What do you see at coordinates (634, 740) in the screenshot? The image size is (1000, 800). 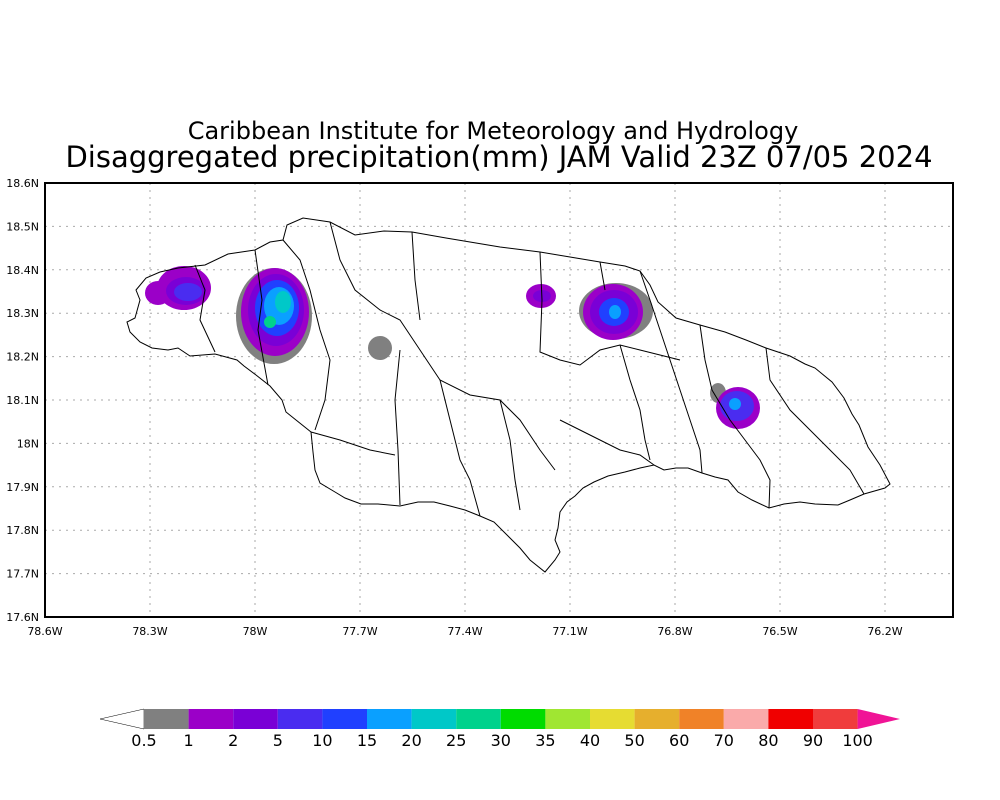 I see `colorbar-label: 50` at bounding box center [634, 740].